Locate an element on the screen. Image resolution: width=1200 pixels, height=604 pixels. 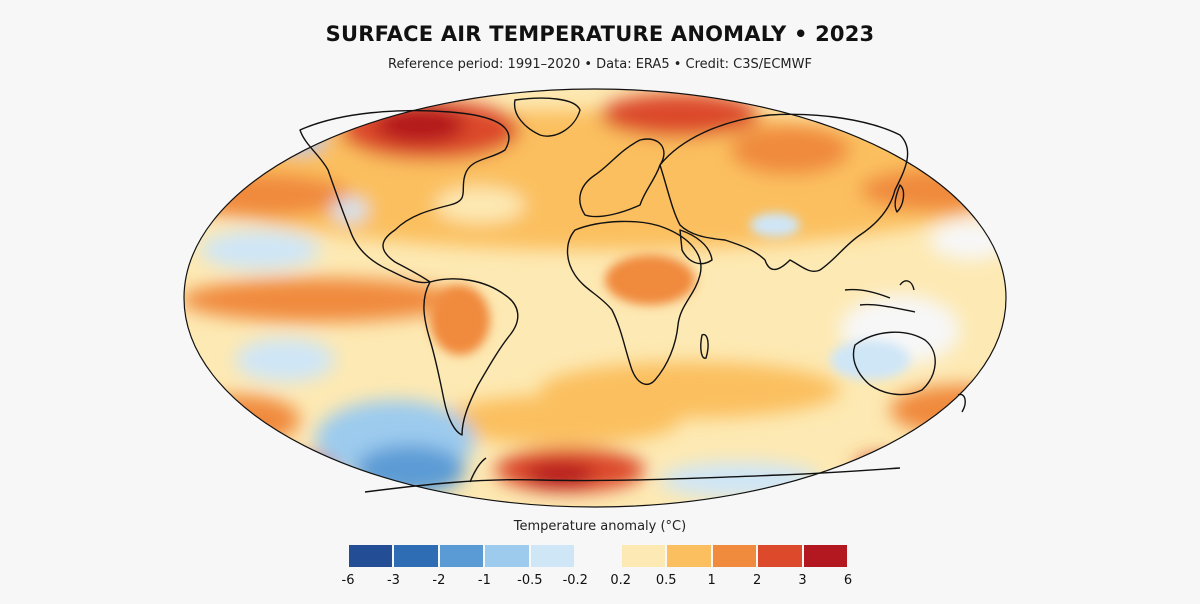
legend-title: Temperature anomaly (°C) is located at coordinates (600, 526).